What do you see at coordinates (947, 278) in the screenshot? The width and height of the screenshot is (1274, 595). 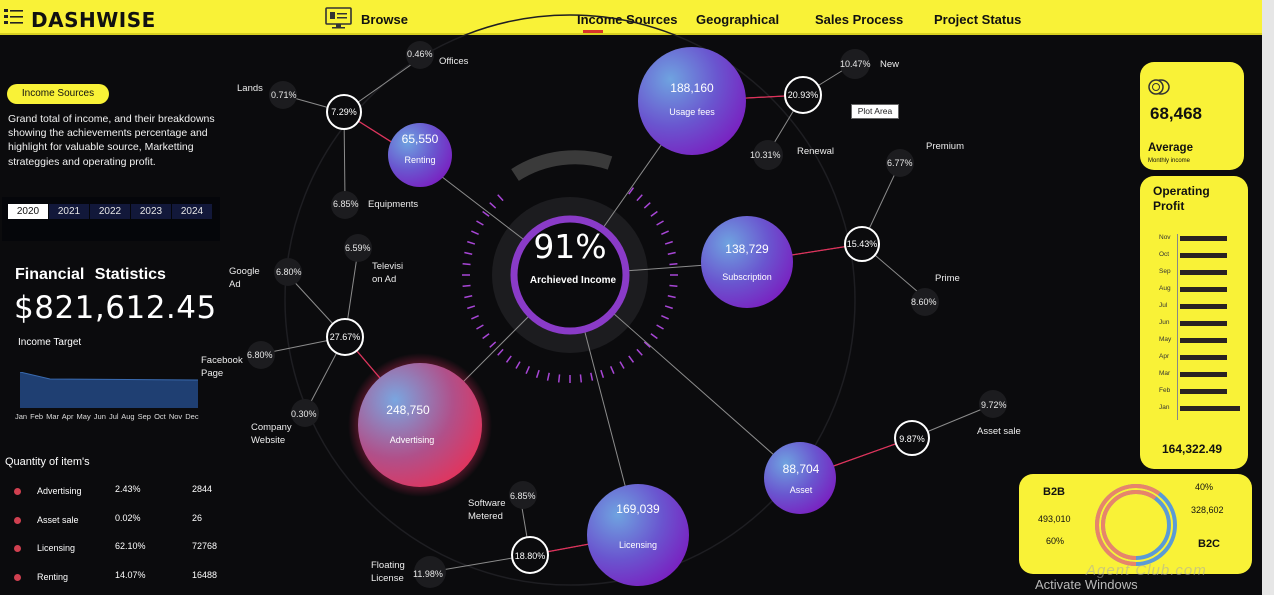 I see `prime-label: Prime` at bounding box center [947, 278].